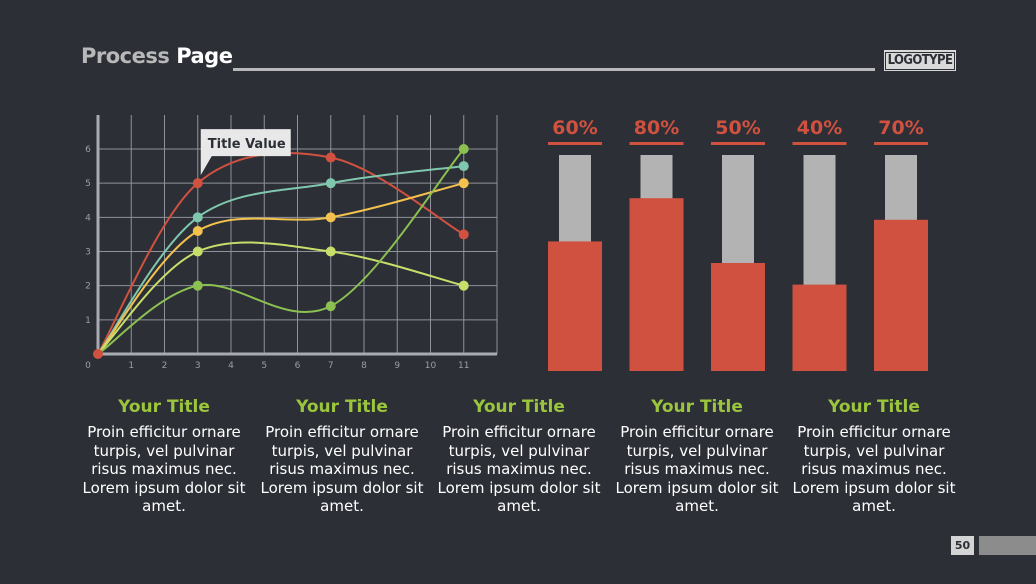 Image resolution: width=1036 pixels, height=584 pixels. What do you see at coordinates (1007, 545) in the screenshot?
I see `page-footer-bar` at bounding box center [1007, 545].